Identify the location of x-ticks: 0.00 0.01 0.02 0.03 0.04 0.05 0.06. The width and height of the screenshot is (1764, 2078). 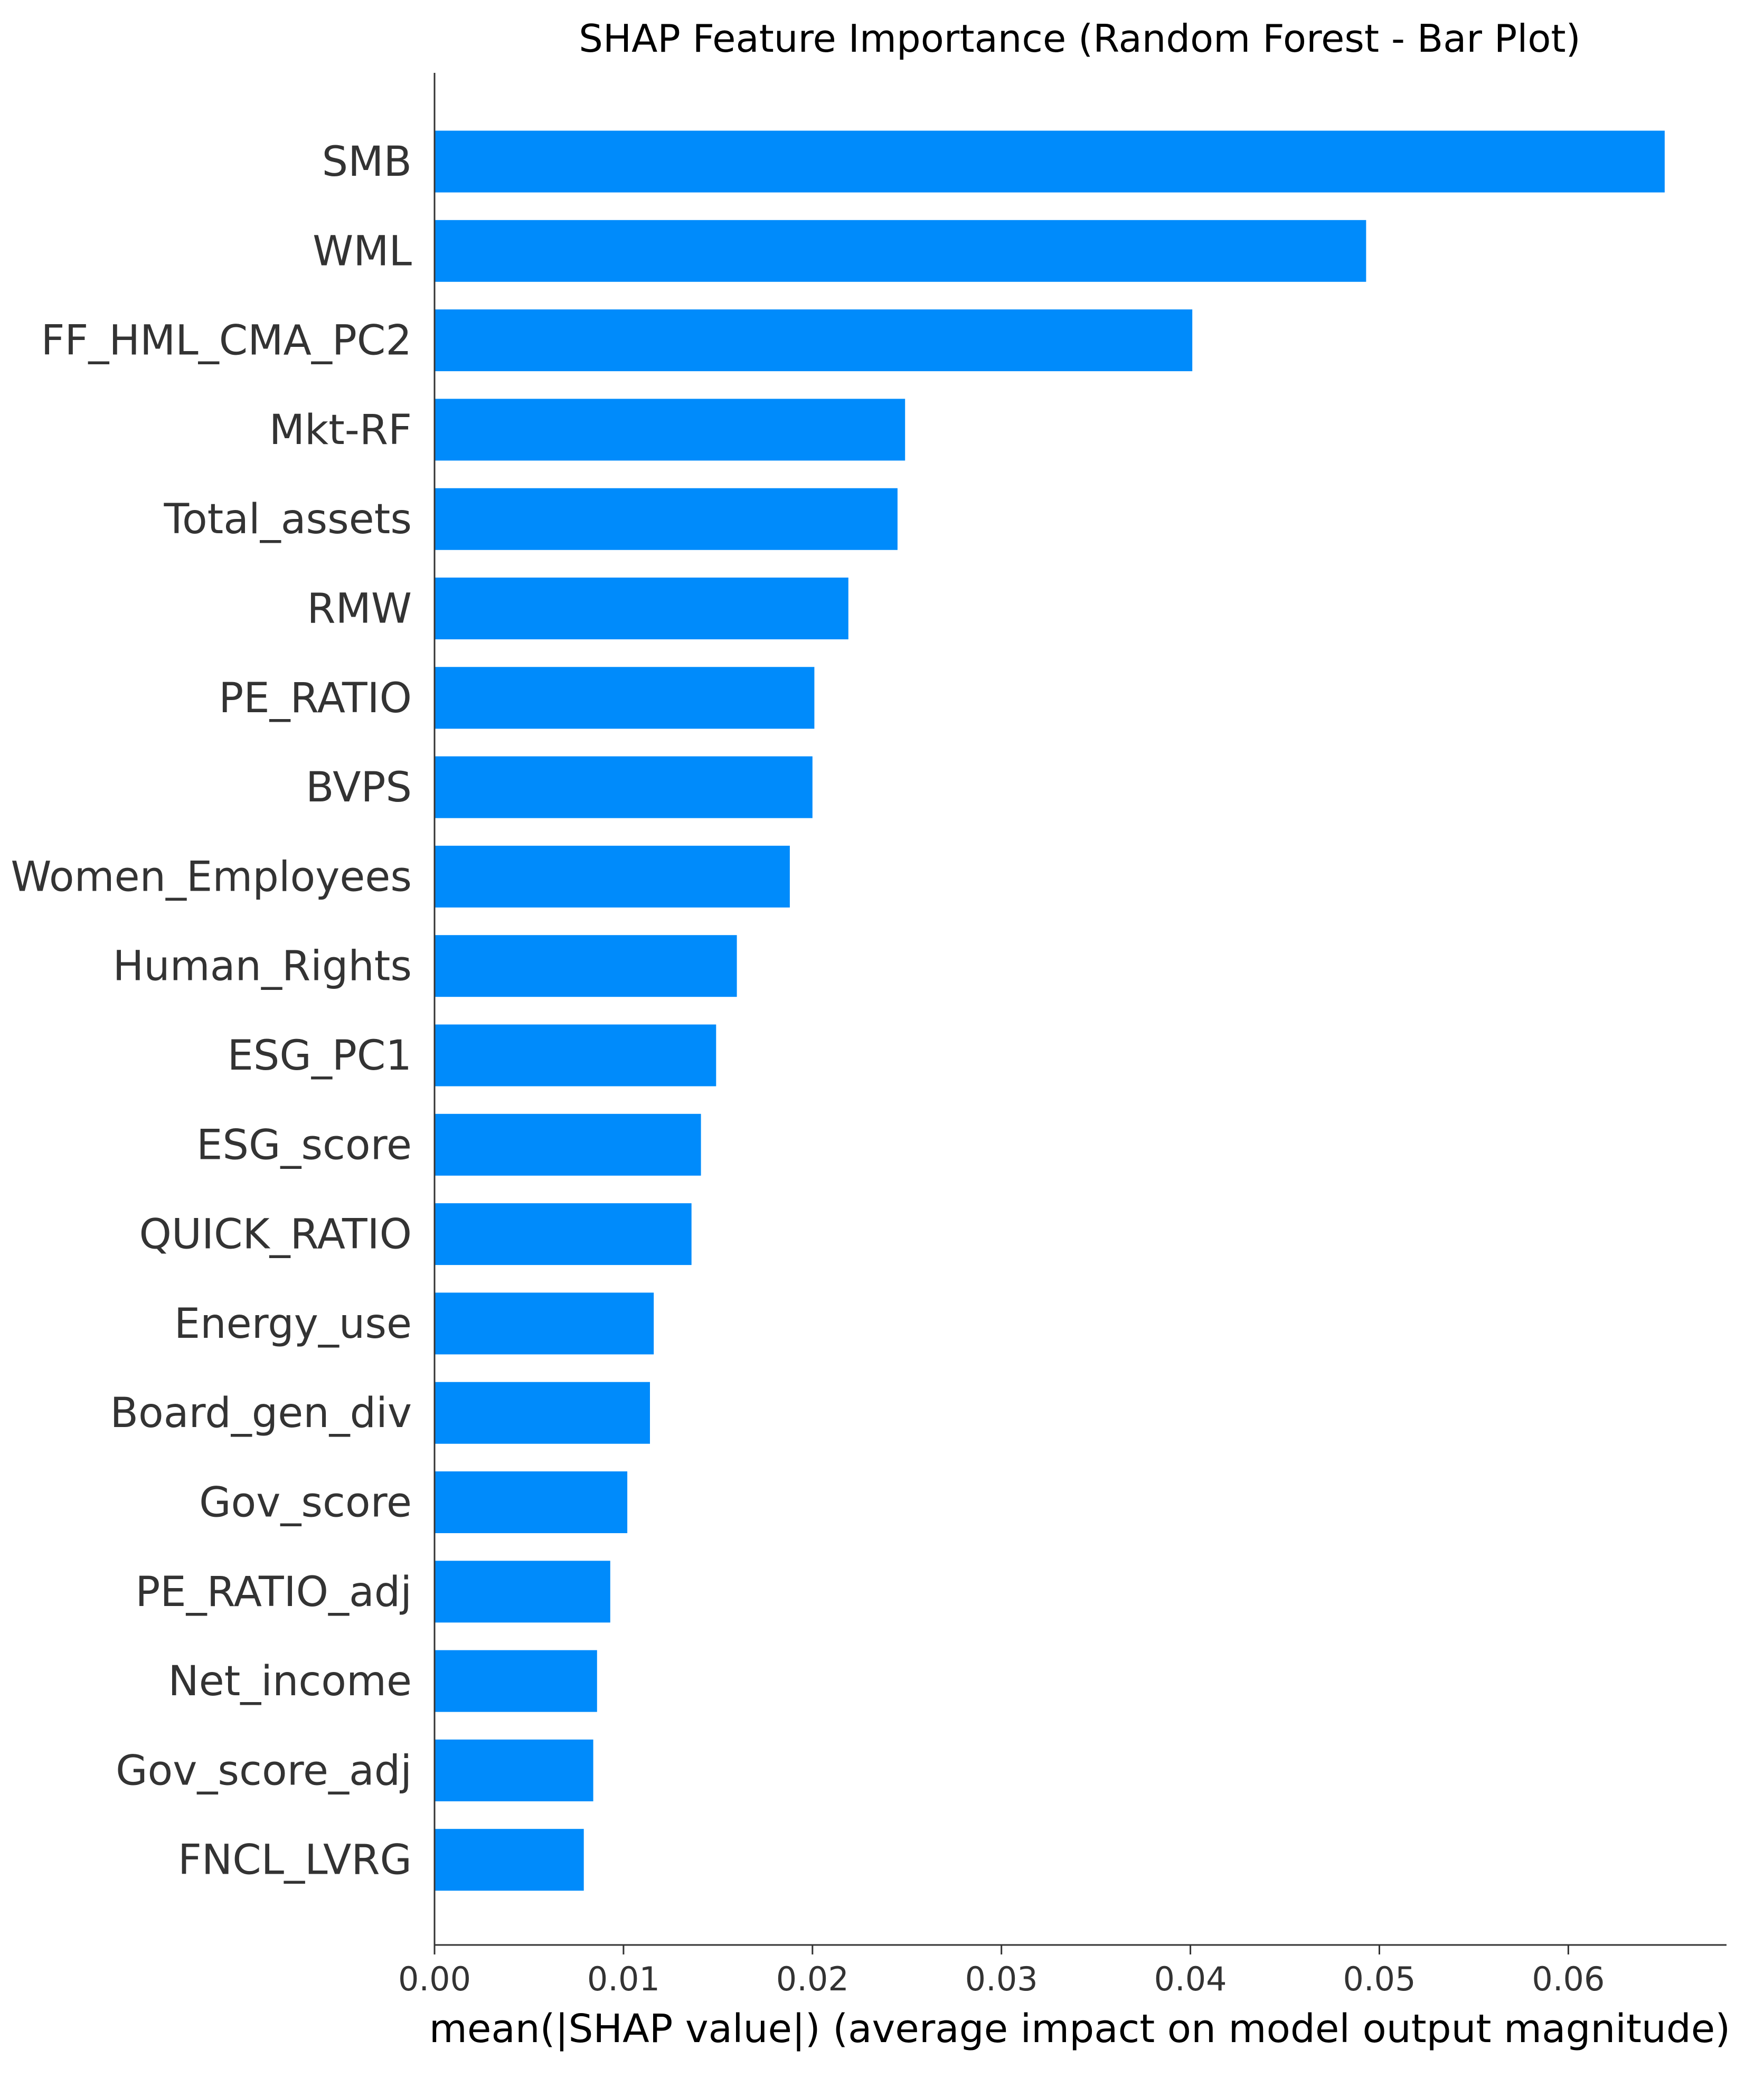
(1001, 1971).